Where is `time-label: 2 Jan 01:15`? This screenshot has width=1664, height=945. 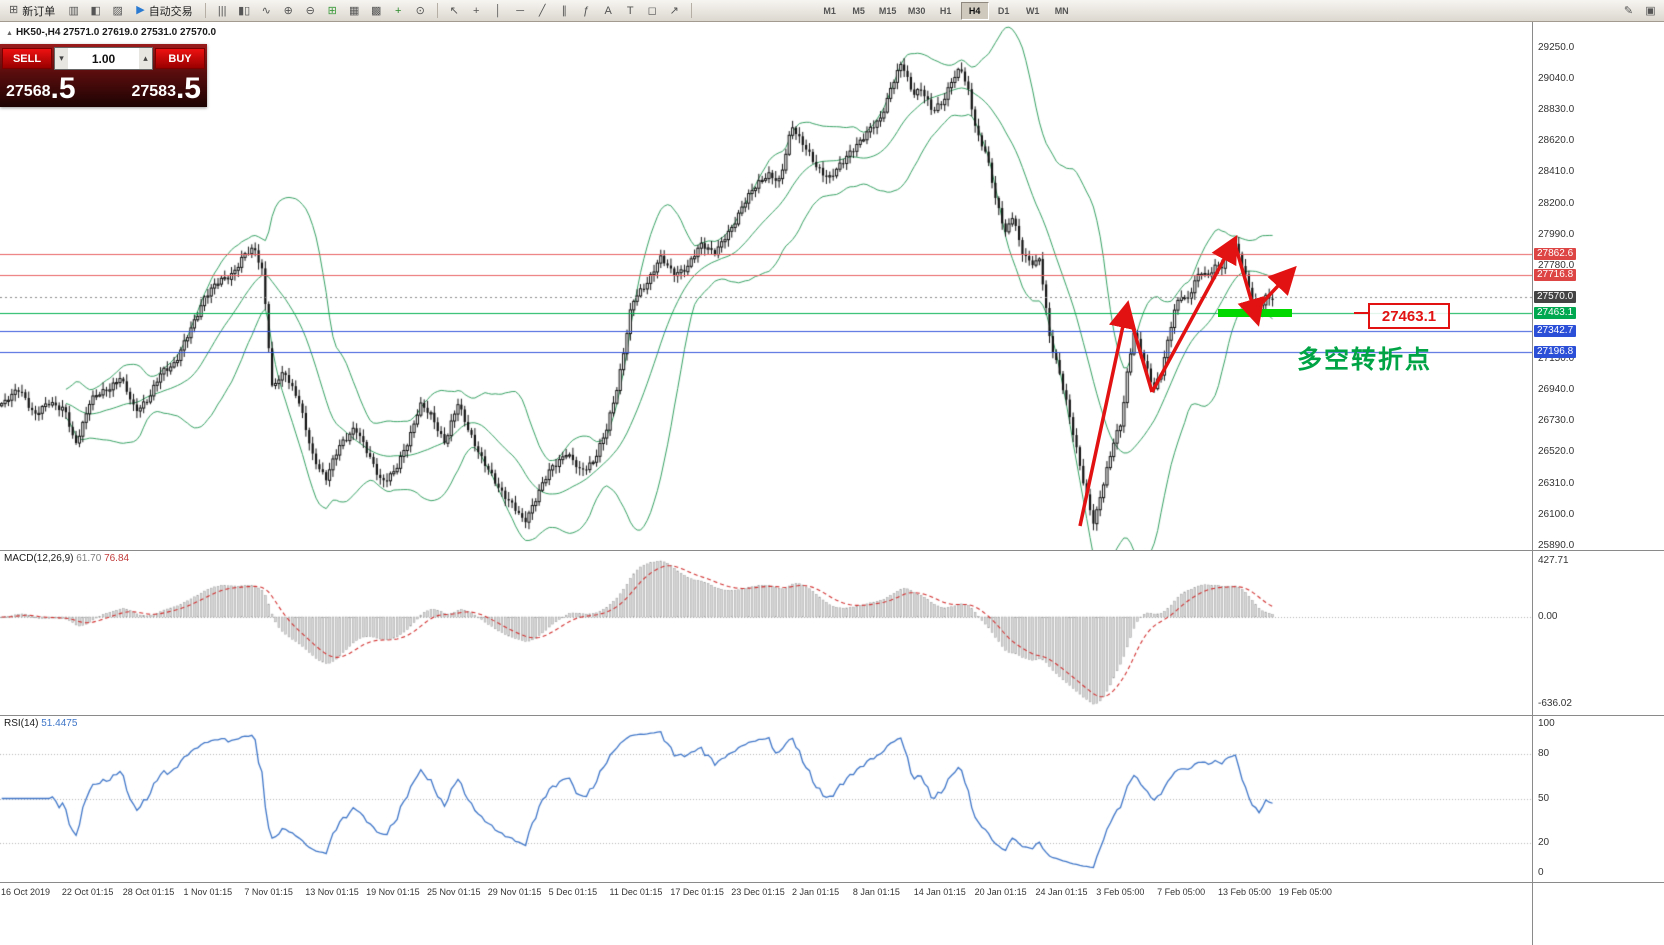
time-label: 2 Jan 01:15 is located at coordinates (816, 892).